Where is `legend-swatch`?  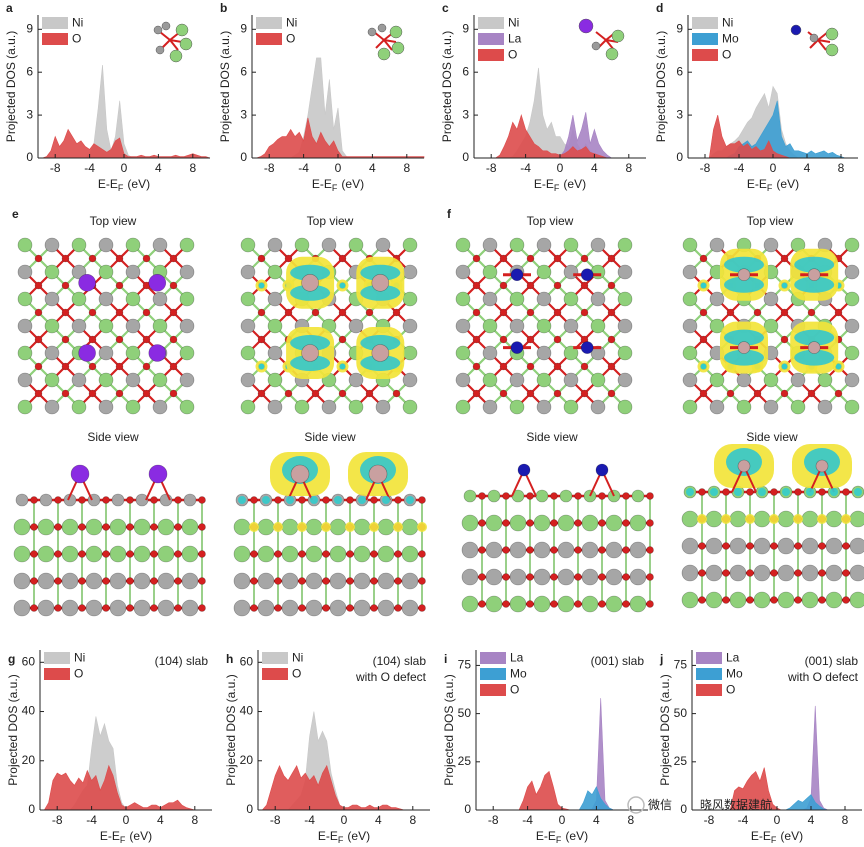 legend-swatch is located at coordinates (55, 39).